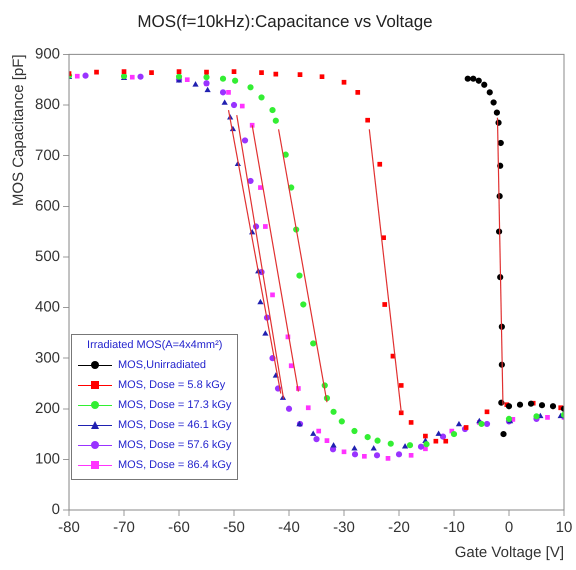  What do you see at coordinates (285, 21) in the screenshot?
I see `chart-title: MOS(f=10kHz):Capacitance vs Voltage` at bounding box center [285, 21].